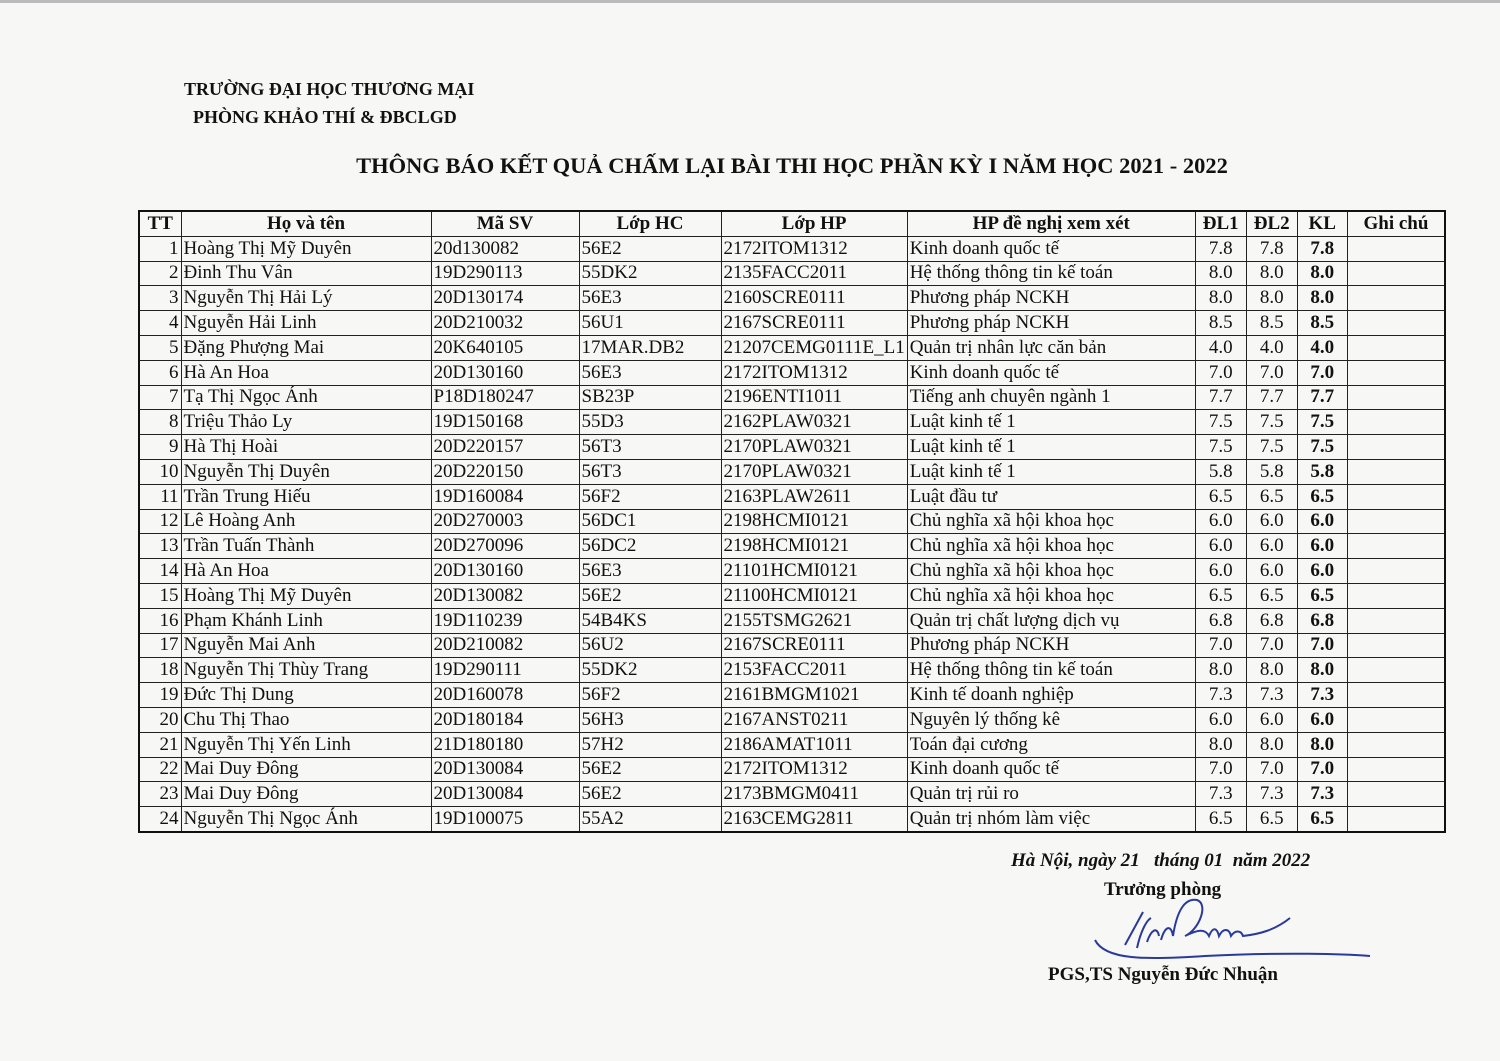 This screenshot has width=1500, height=1061. Describe the element at coordinates (650, 645) in the screenshot. I see `admin-class-cell: 56U2` at that location.